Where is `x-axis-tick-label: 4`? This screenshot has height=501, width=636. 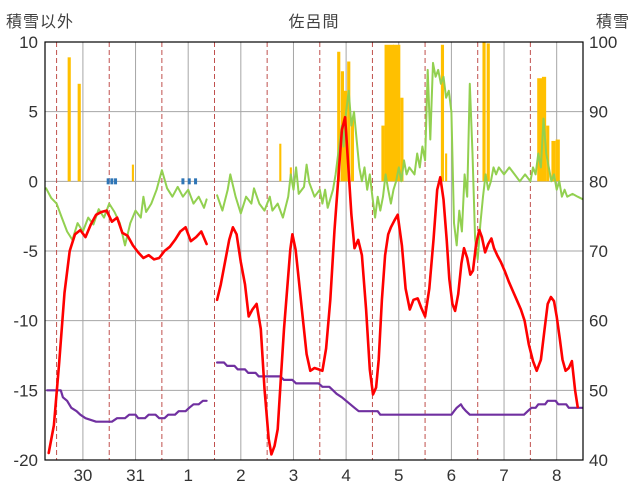 x-axis-tick-label: 4 is located at coordinates (345, 475).